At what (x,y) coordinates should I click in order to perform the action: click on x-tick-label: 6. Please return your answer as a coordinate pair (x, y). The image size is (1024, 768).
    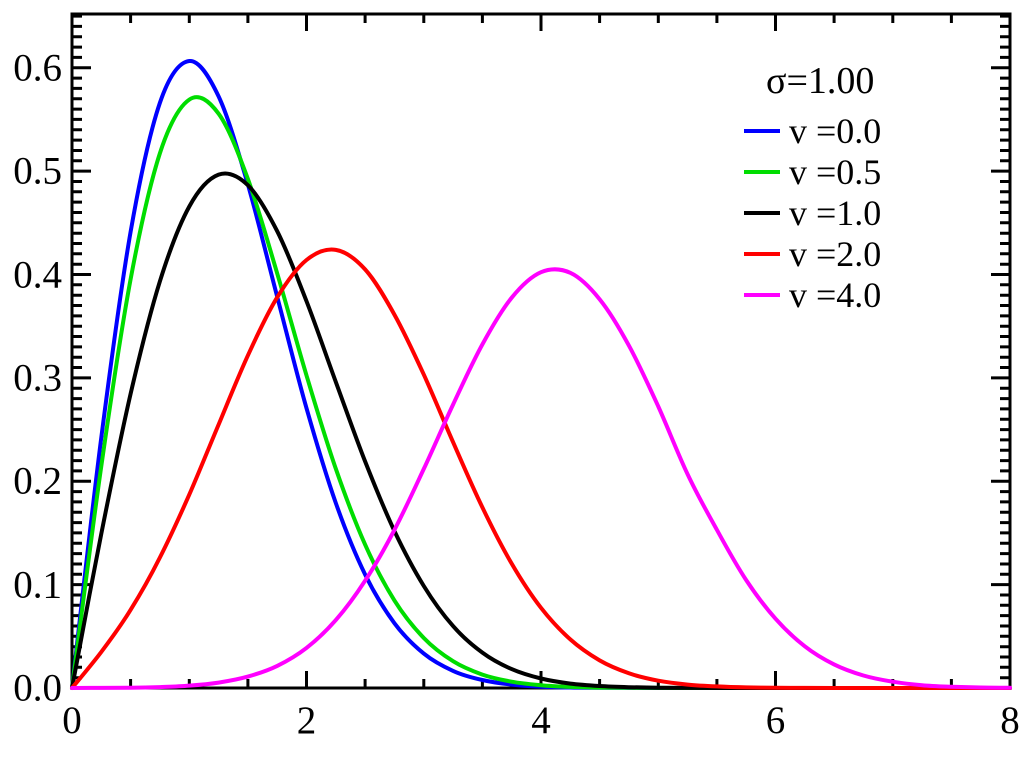
    Looking at the image, I should click on (775, 720).